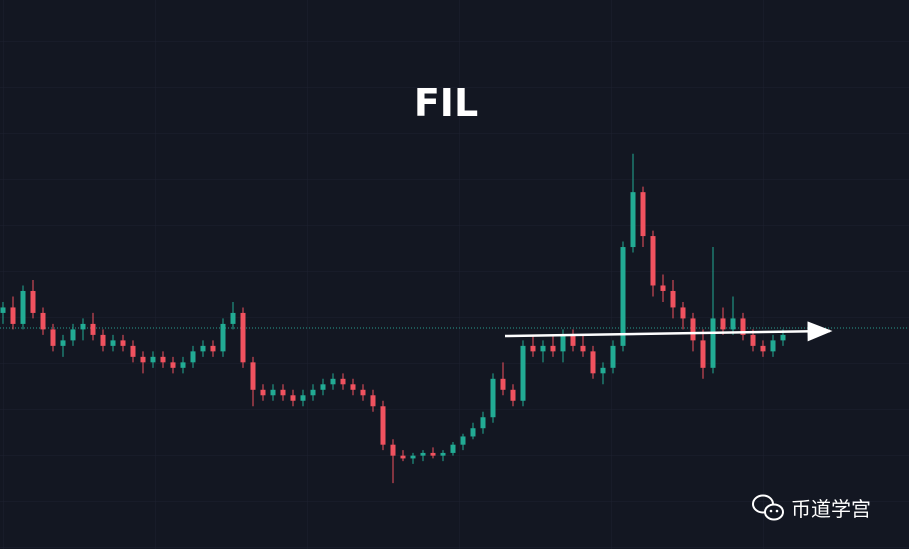 The image size is (909, 549). What do you see at coordinates (668, 331) in the screenshot?
I see `arrow` at bounding box center [668, 331].